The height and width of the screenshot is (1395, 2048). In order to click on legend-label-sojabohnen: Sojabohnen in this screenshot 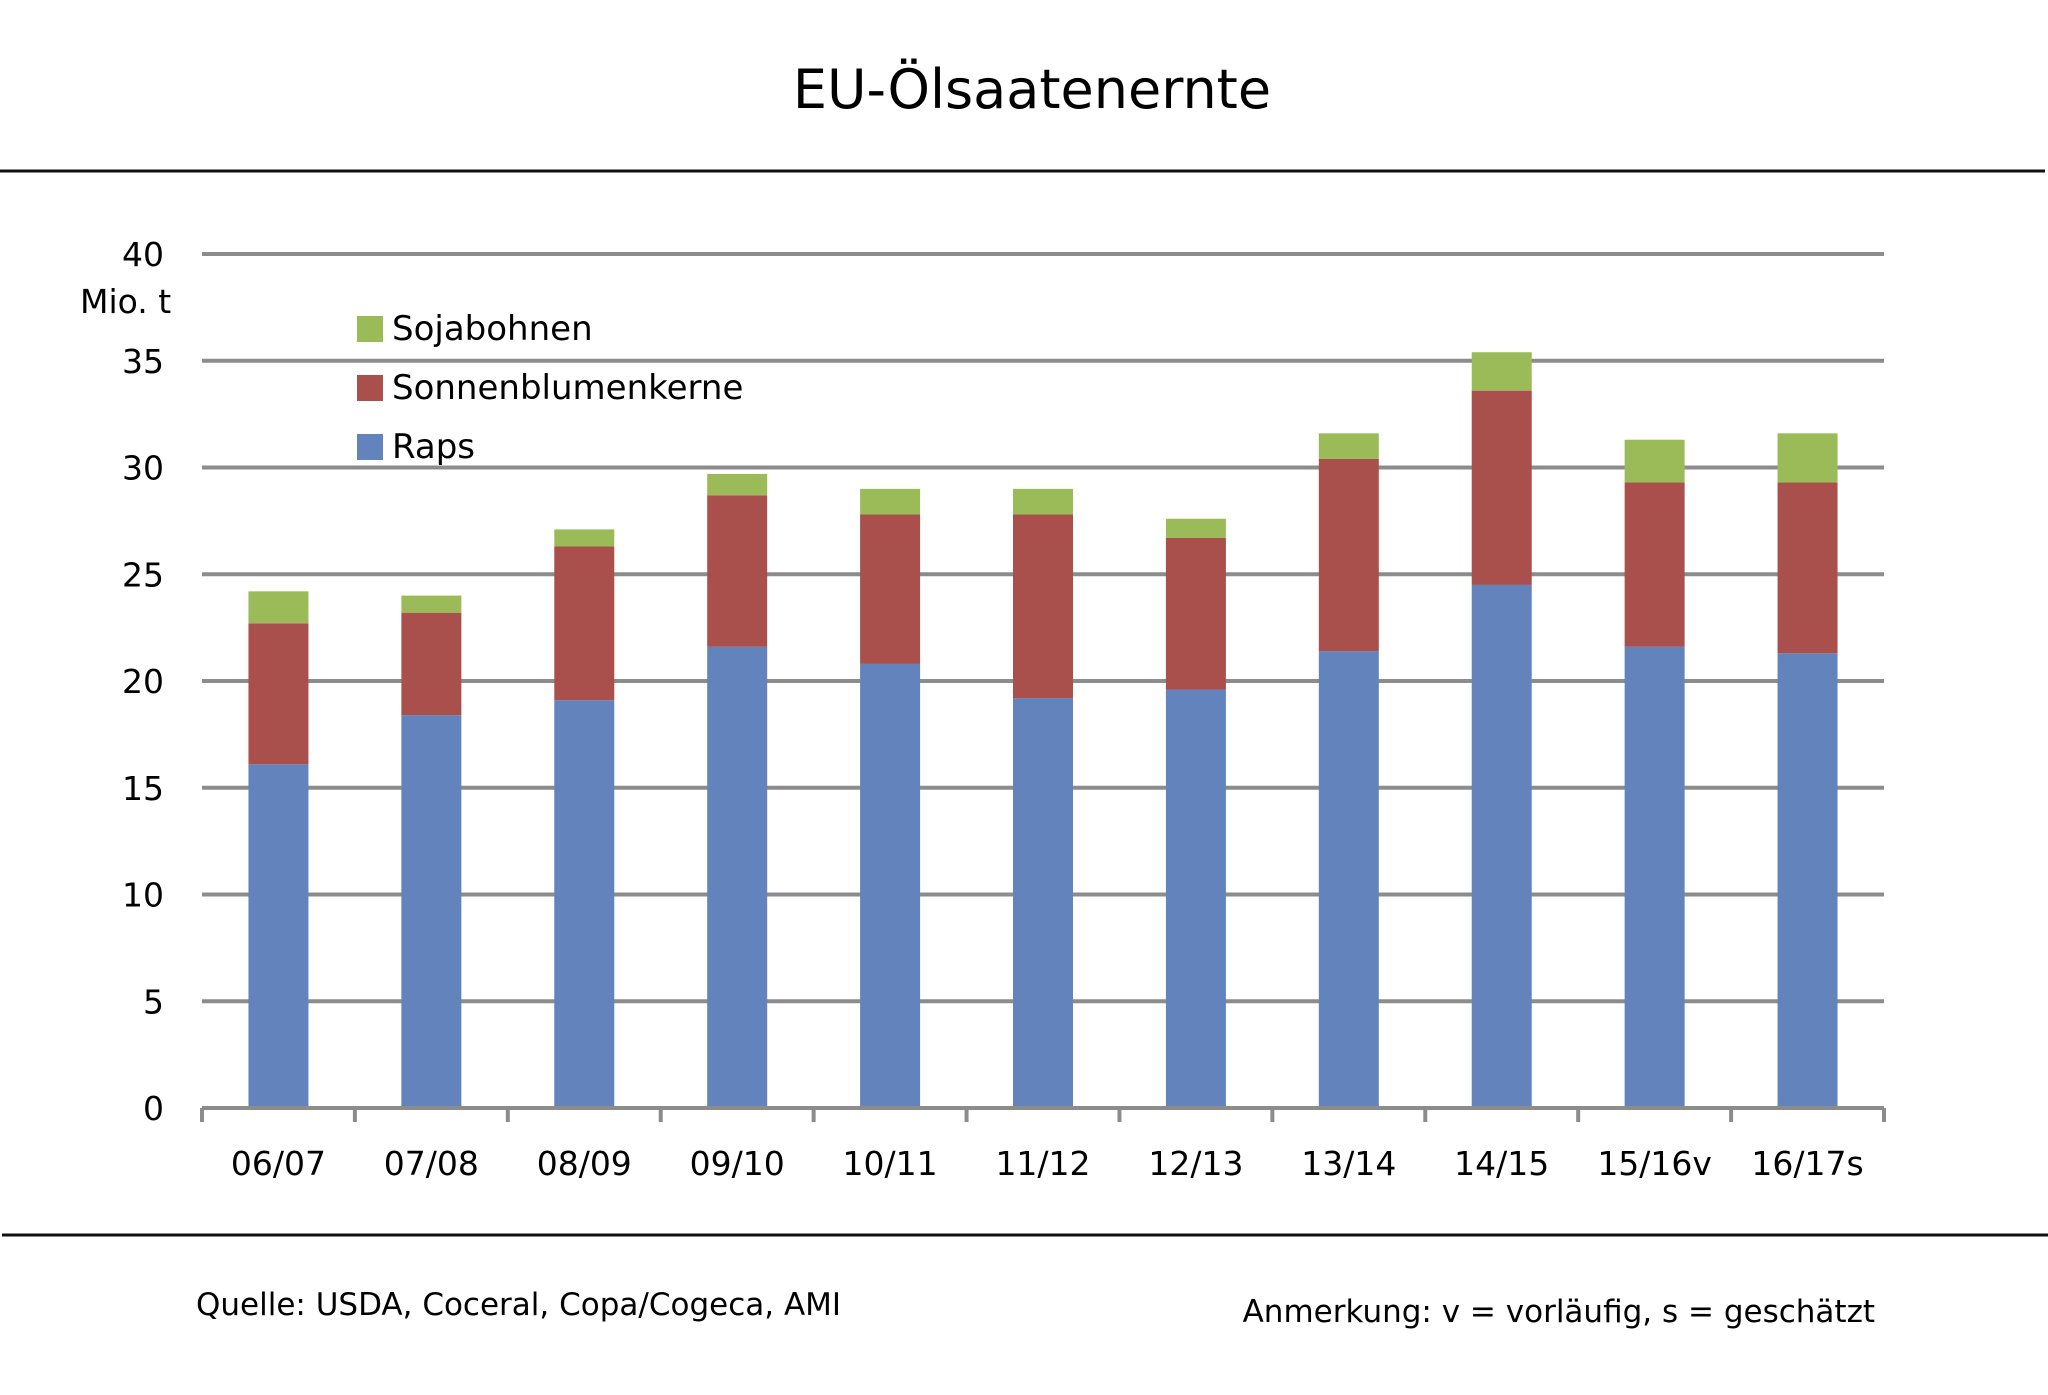, I will do `click(492, 329)`.